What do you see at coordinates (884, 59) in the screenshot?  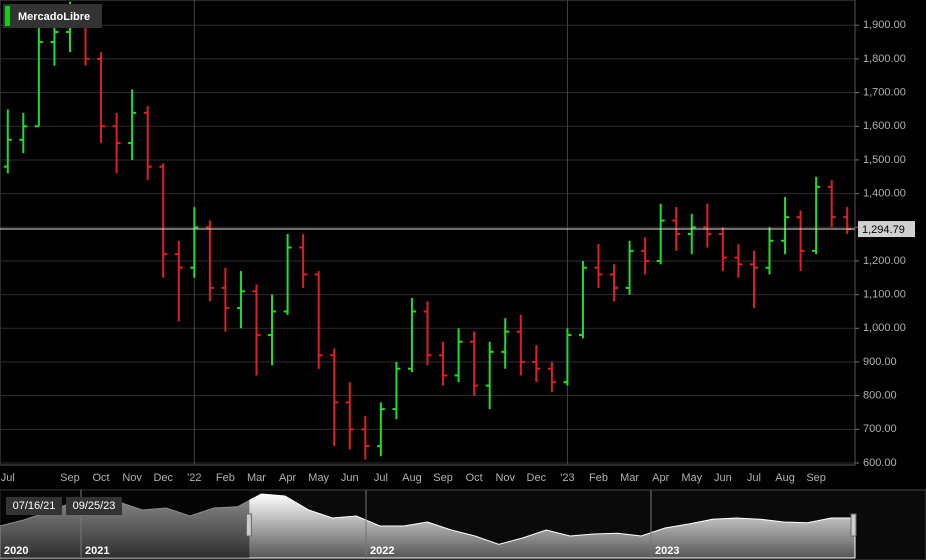 I see `y-tick-label: 1,800.00` at bounding box center [884, 59].